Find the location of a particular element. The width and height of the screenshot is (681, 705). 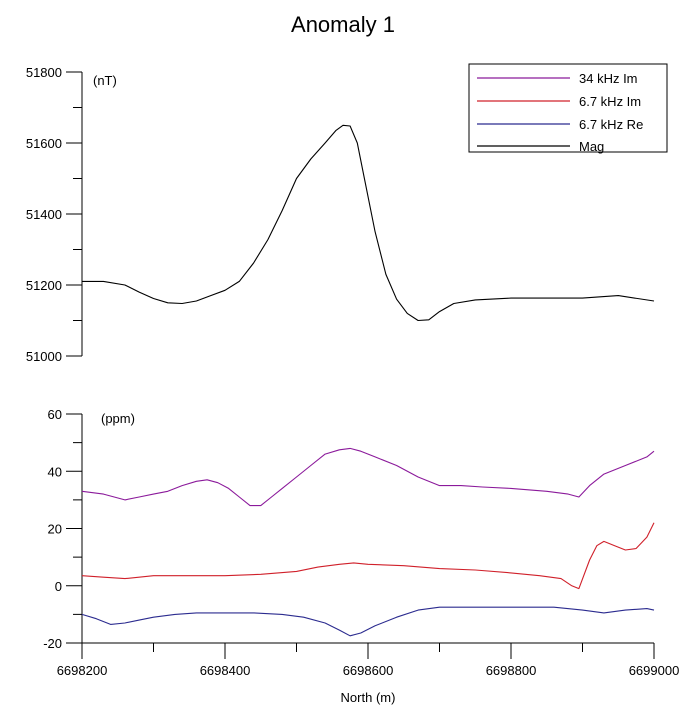

em-y-tick-label: 20 is located at coordinates (55, 529).